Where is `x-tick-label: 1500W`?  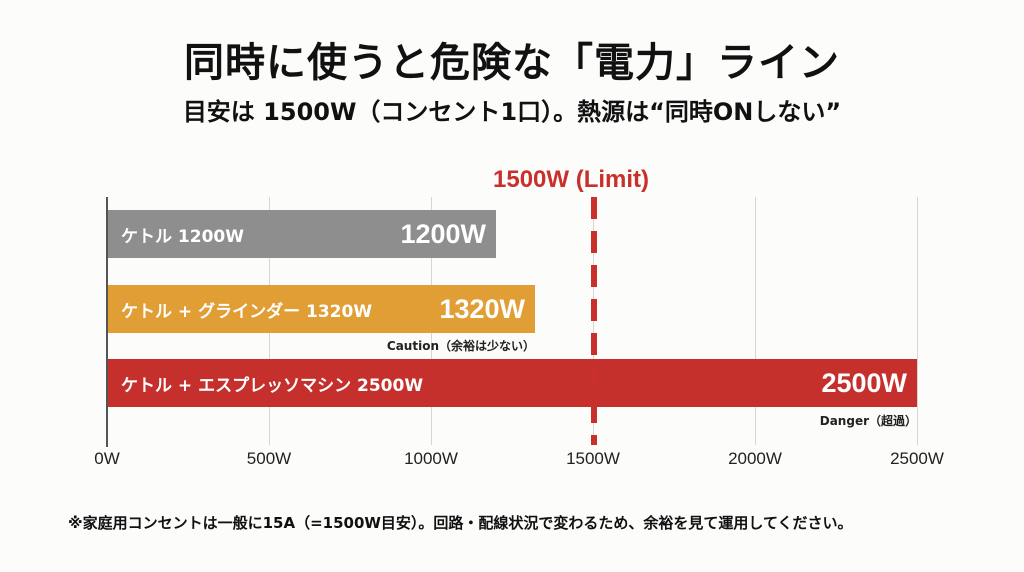 x-tick-label: 1500W is located at coordinates (593, 458).